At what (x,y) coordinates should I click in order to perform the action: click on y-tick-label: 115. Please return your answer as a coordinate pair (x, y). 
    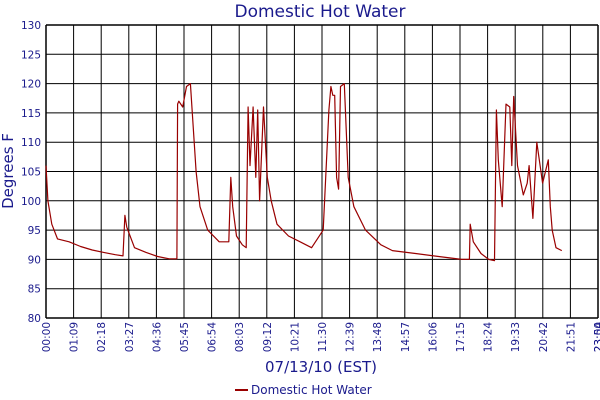
    Looking at the image, I should click on (31, 114).